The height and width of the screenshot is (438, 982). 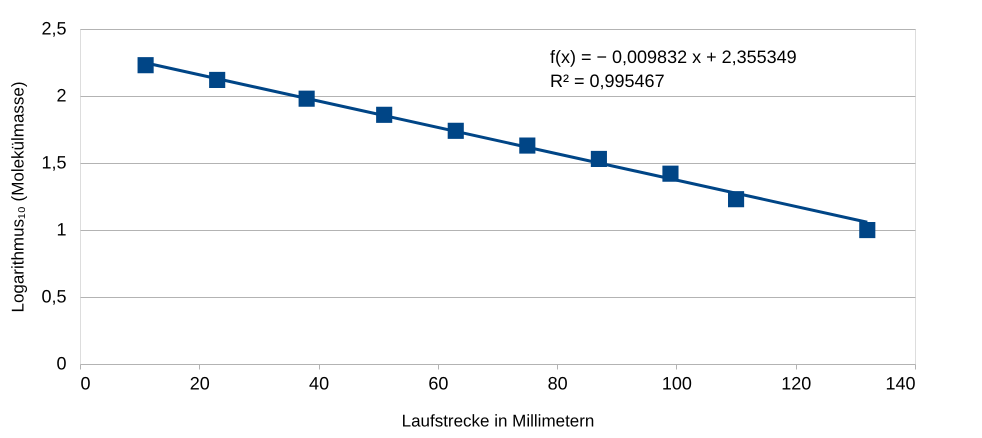 I want to click on y-tick-label: 1, so click(x=61, y=230).